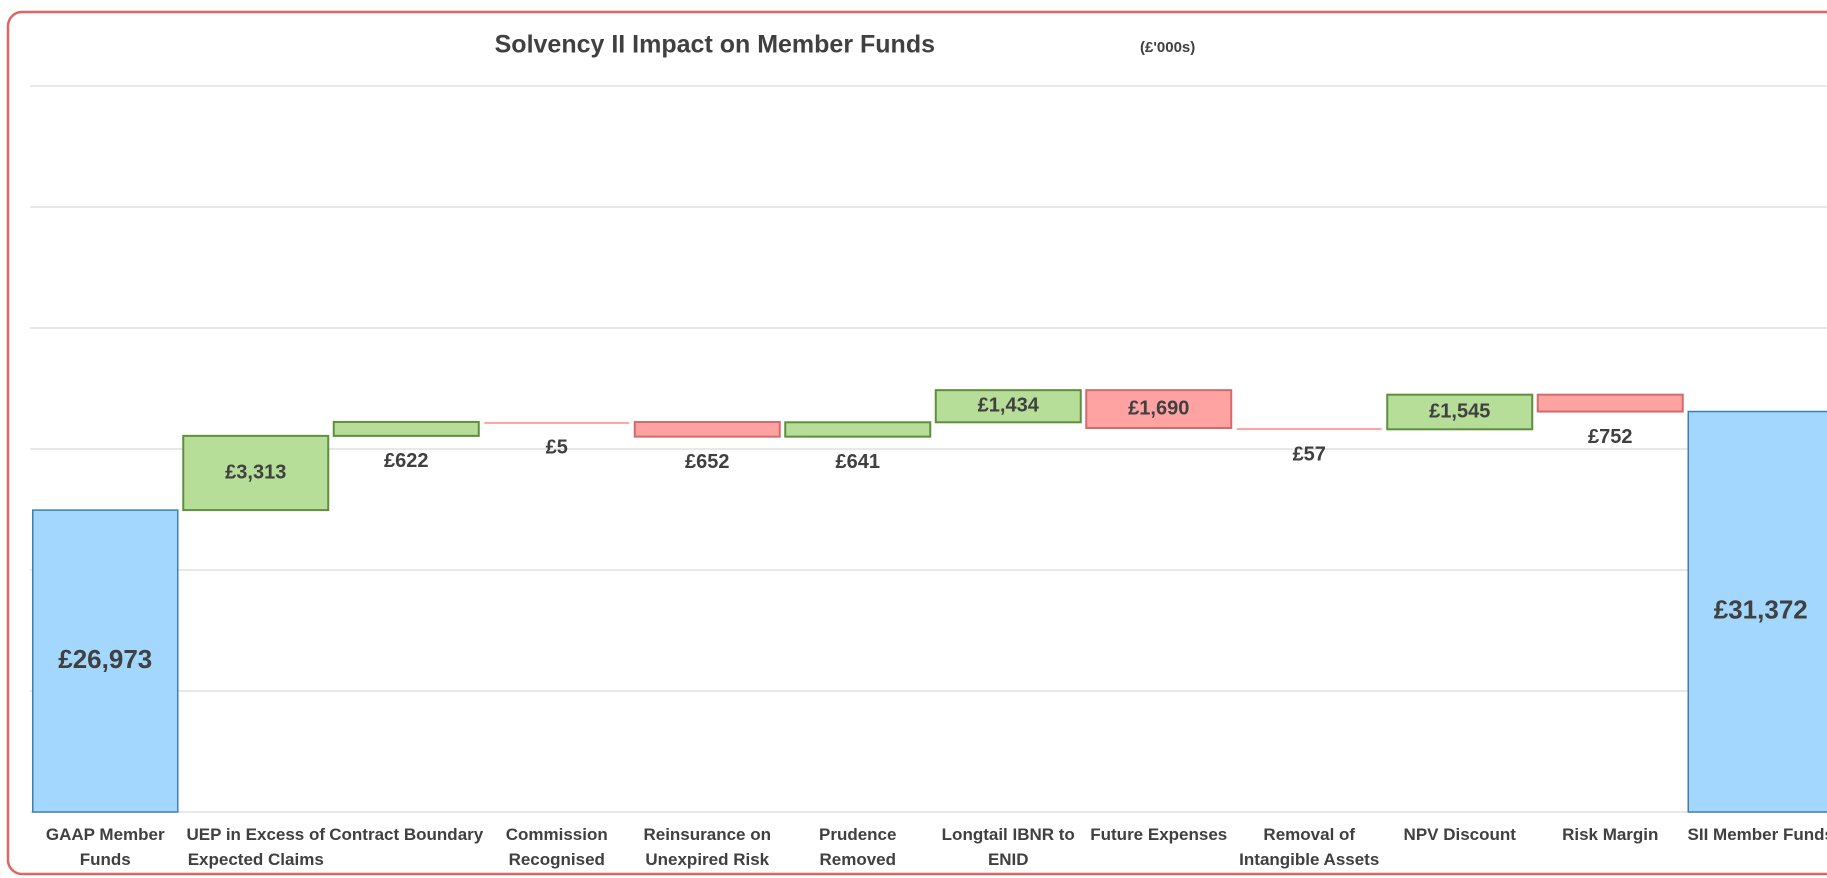  What do you see at coordinates (556, 847) in the screenshot?
I see `x-tick-label: Commission Recognised` at bounding box center [556, 847].